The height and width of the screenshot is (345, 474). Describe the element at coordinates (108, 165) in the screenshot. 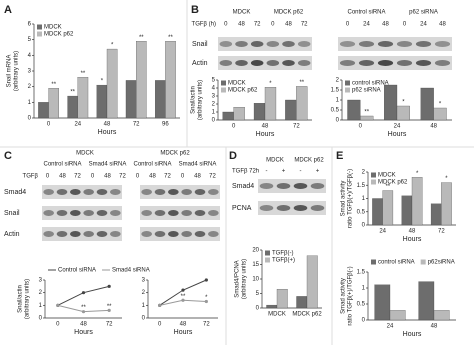

I see `lane-label: Smad4 siRNA` at that location.